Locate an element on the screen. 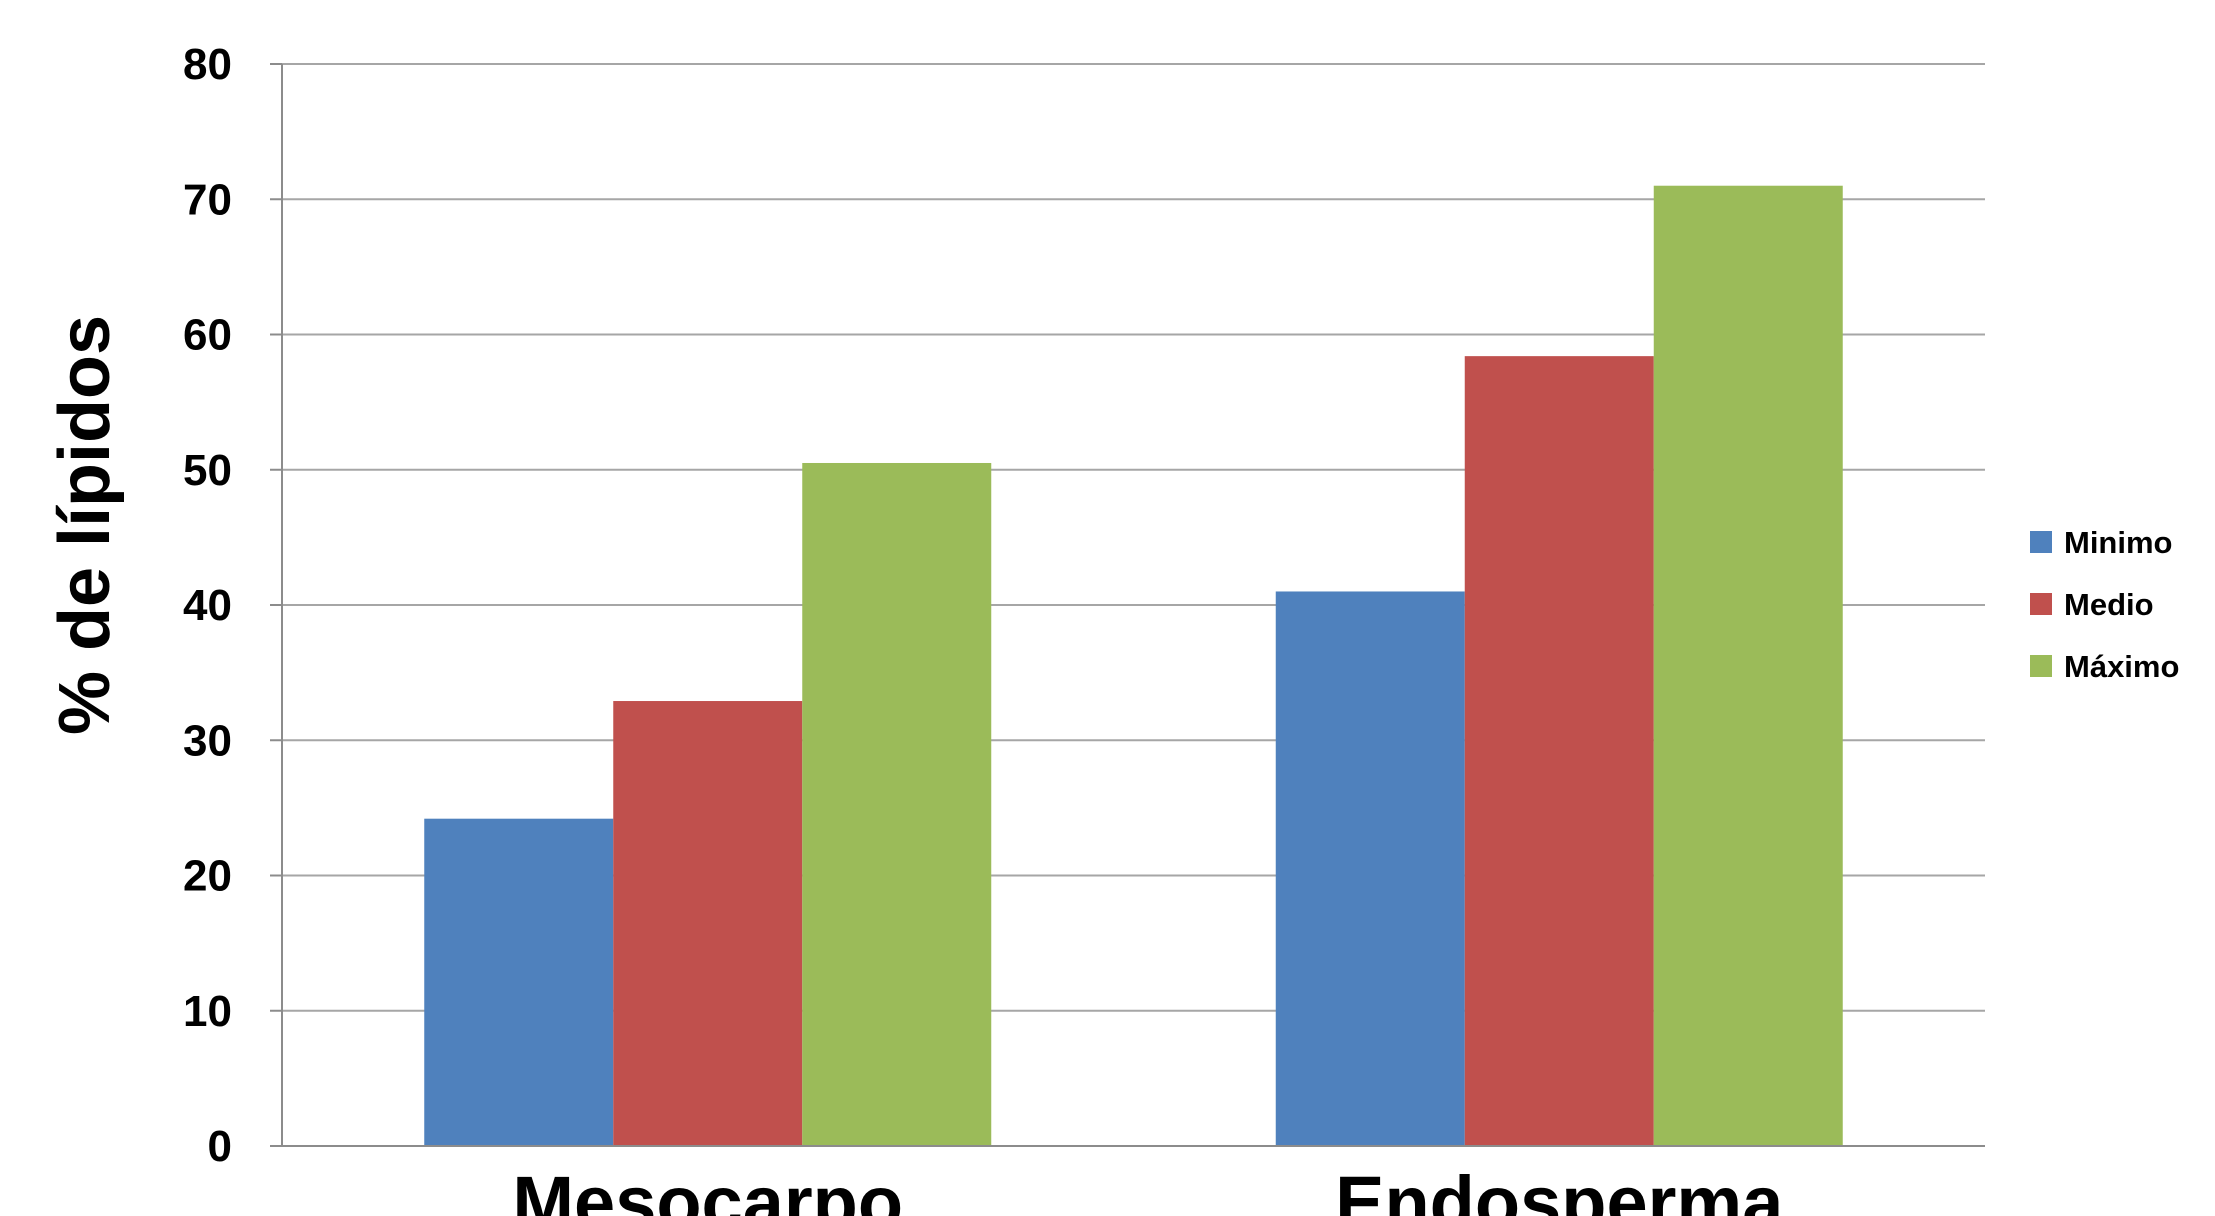 The width and height of the screenshot is (2215, 1216). y-tick-label-20: 20 is located at coordinates (207, 876).